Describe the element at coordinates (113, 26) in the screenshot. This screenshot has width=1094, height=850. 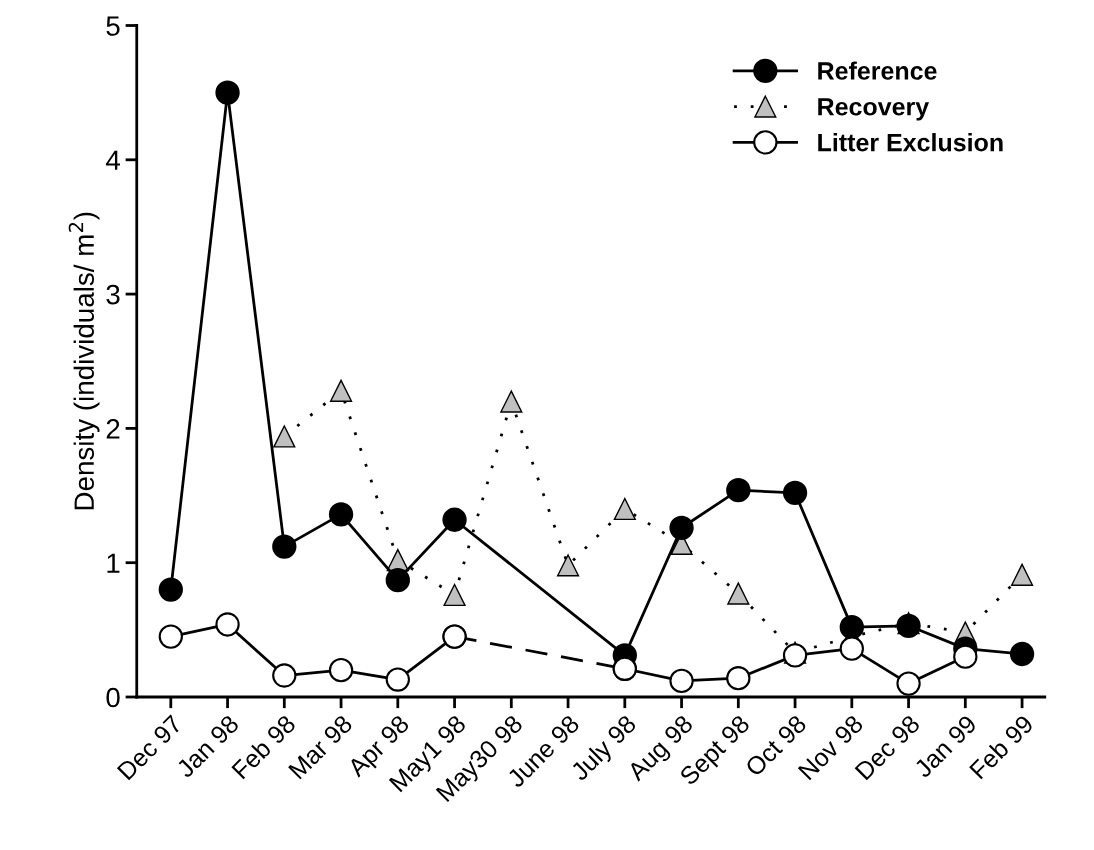
I see `y-tick-label: 5` at that location.